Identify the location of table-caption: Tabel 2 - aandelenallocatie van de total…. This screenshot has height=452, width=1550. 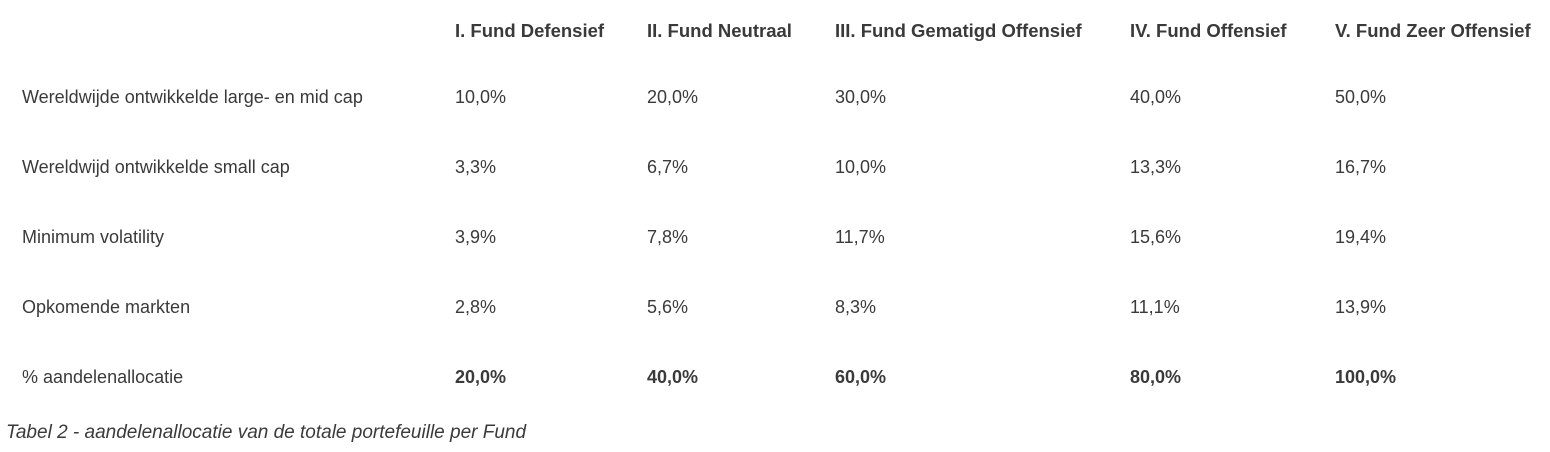
(266, 432).